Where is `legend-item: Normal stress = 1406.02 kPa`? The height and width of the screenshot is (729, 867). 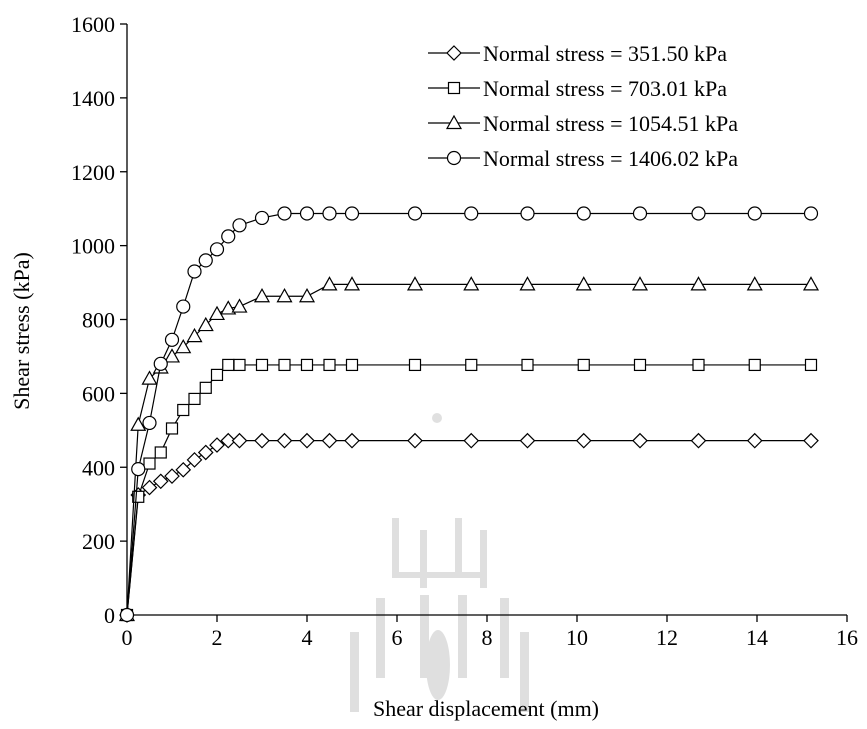 legend-item: Normal stress = 1406.02 kPa is located at coordinates (583, 158).